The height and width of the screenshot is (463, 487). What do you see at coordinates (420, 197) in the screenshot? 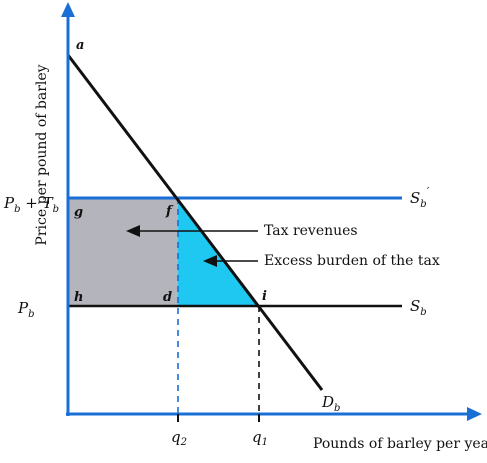
I see `supply-with-tax-label: Sb′` at bounding box center [420, 197].